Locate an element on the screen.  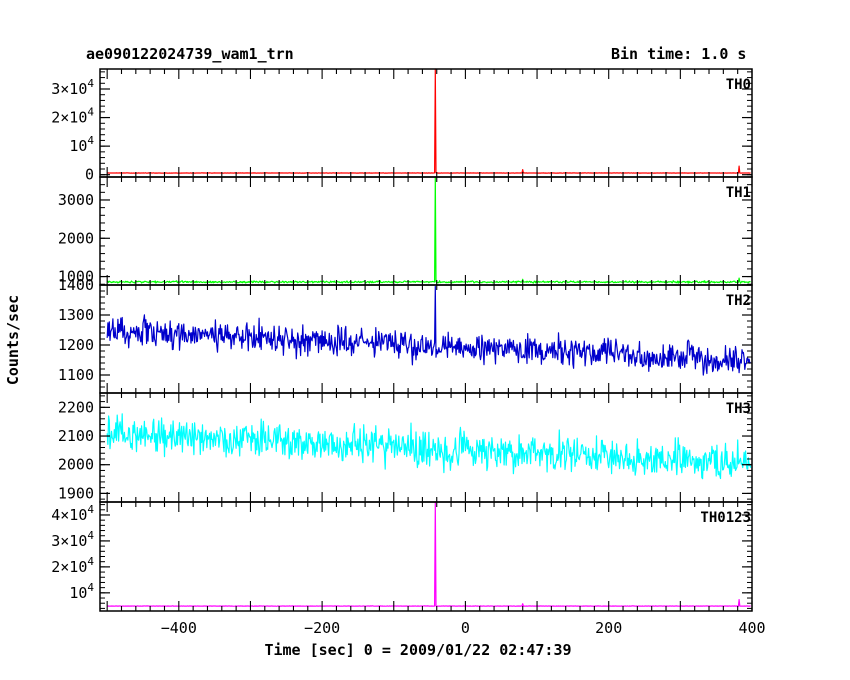
x-tick-label: 200 is located at coordinates (608, 628).